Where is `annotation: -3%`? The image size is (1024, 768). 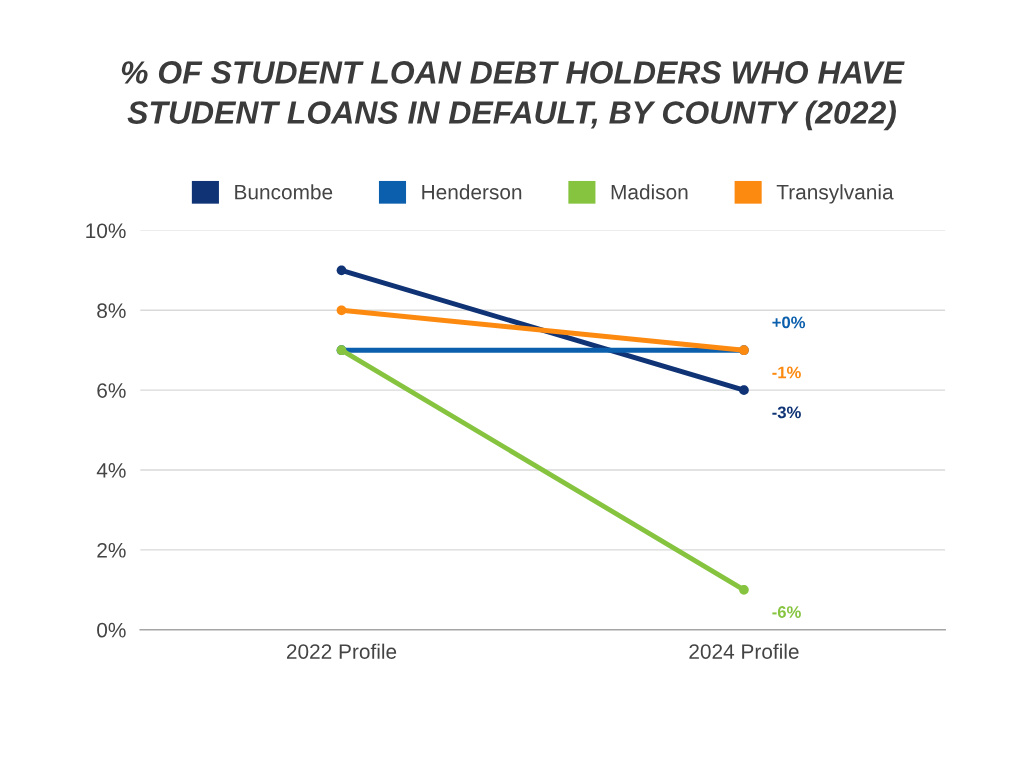
annotation: -3% is located at coordinates (786, 412).